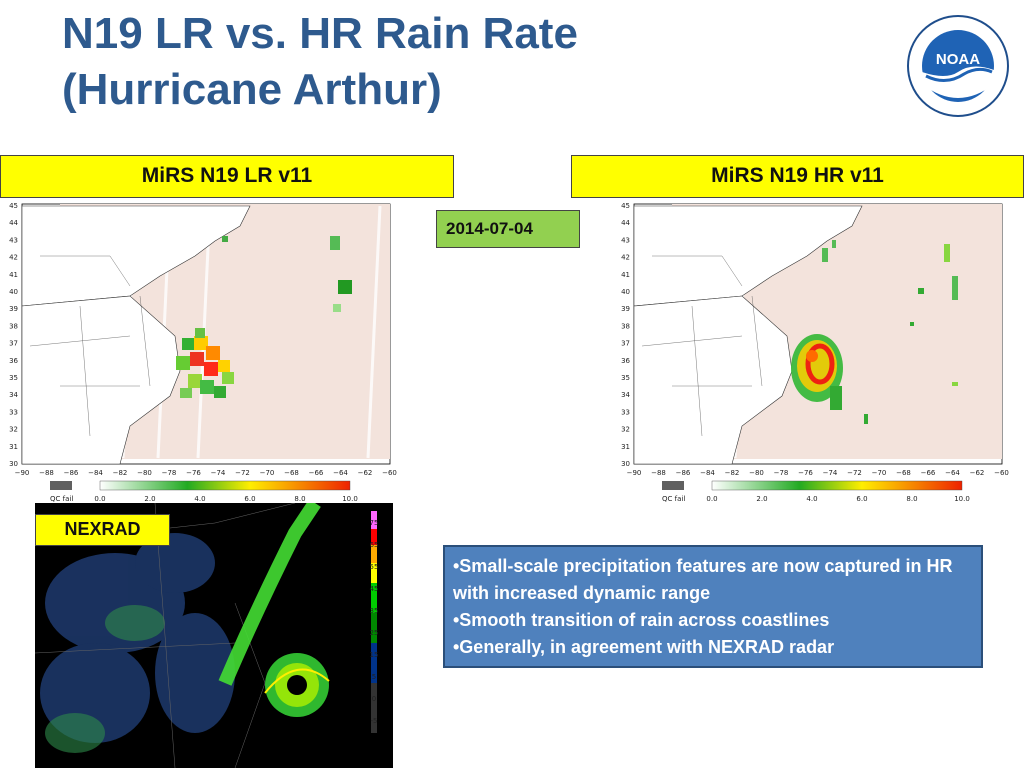 This screenshot has height=768, width=1024. Describe the element at coordinates (320, 33) in the screenshot. I see `title-line-1: N19 LR vs. HR Rain Rate` at that location.